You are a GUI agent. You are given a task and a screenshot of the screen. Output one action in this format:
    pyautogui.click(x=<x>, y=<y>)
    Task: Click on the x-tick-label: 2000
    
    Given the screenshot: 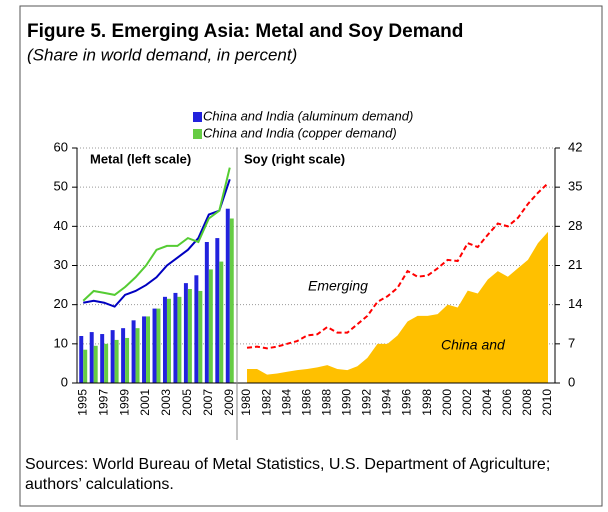 What is the action you would take?
    pyautogui.click(x=447, y=402)
    